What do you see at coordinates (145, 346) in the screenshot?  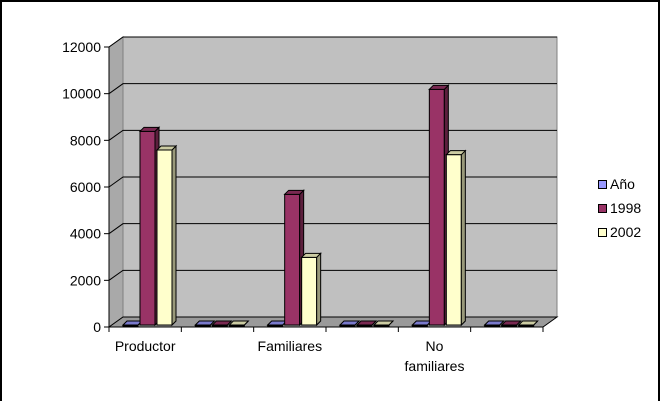 I see `x-tick-label: Productor` at bounding box center [145, 346].